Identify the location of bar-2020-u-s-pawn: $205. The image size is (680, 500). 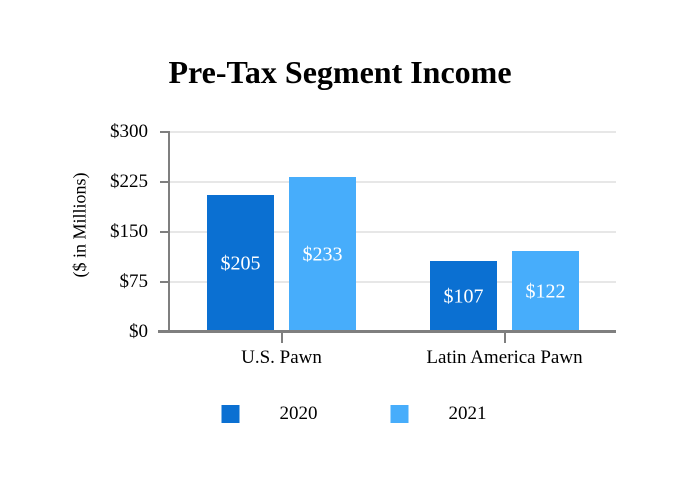
(240, 263).